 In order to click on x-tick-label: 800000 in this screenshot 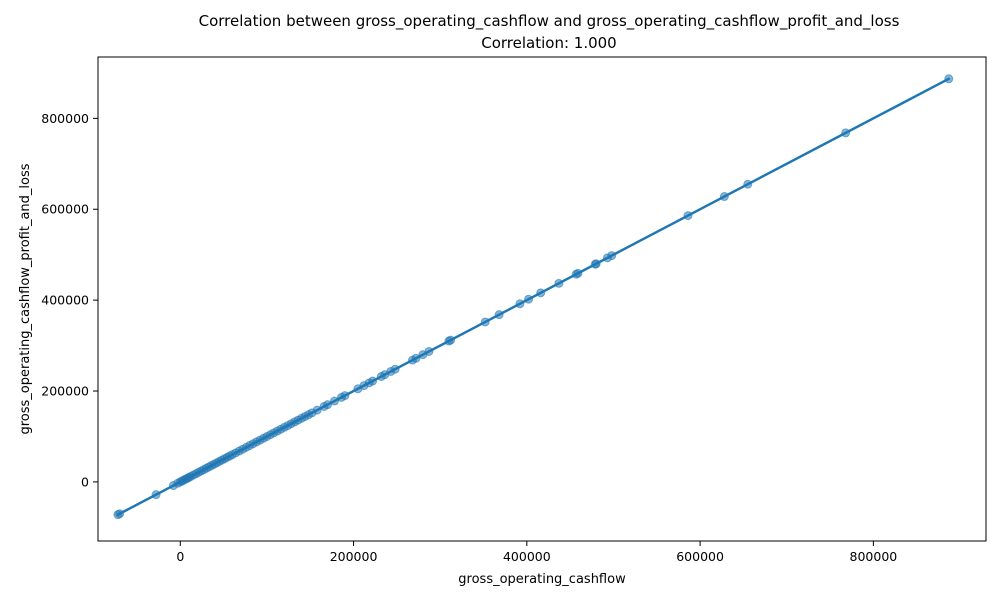, I will do `click(874, 556)`.